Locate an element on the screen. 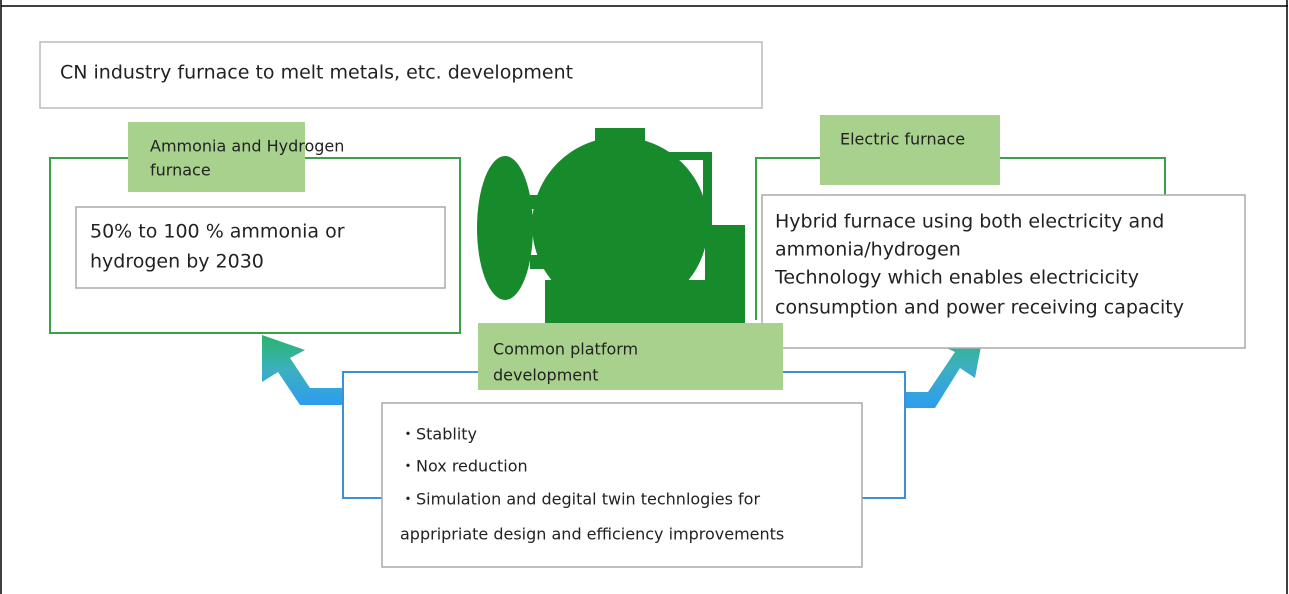 This screenshot has width=1289, height=594. title-box is located at coordinates (401, 75).